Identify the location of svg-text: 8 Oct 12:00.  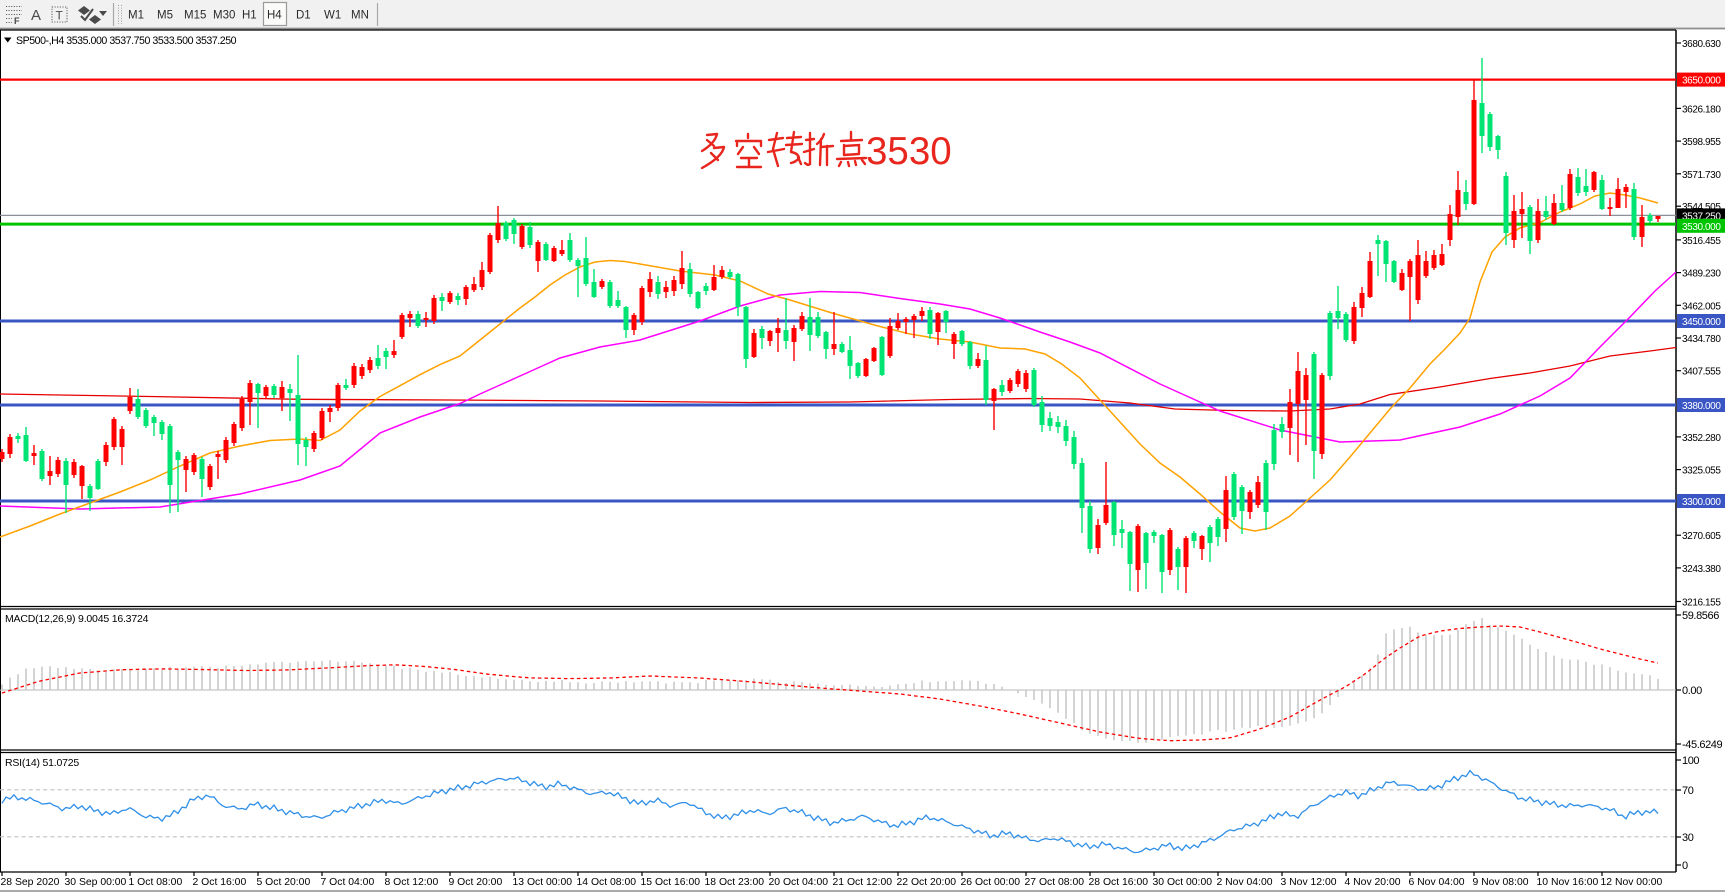
(412, 882).